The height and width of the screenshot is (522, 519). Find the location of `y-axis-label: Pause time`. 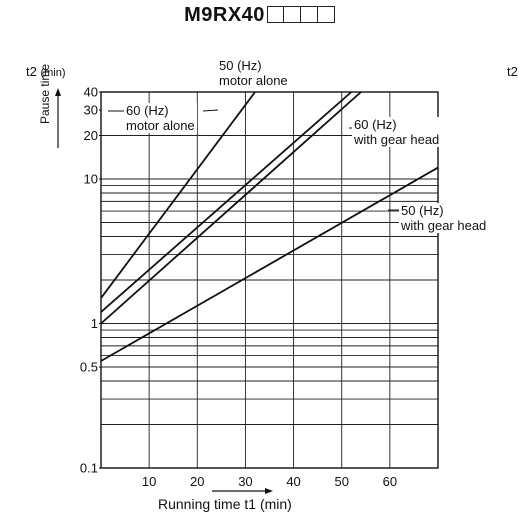

y-axis-label: Pause time is located at coordinates (45, 93).